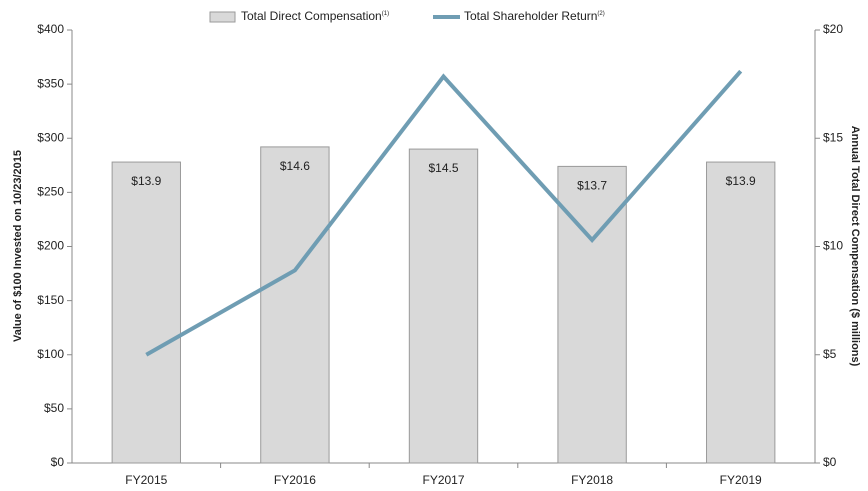 This screenshot has width=868, height=491. I want to click on x-tick-label: FY2019, so click(741, 480).